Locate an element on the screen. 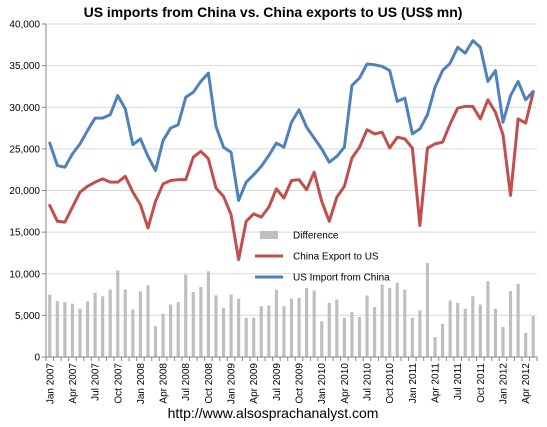  x-tick-label: Jan 2010 is located at coordinates (322, 384).